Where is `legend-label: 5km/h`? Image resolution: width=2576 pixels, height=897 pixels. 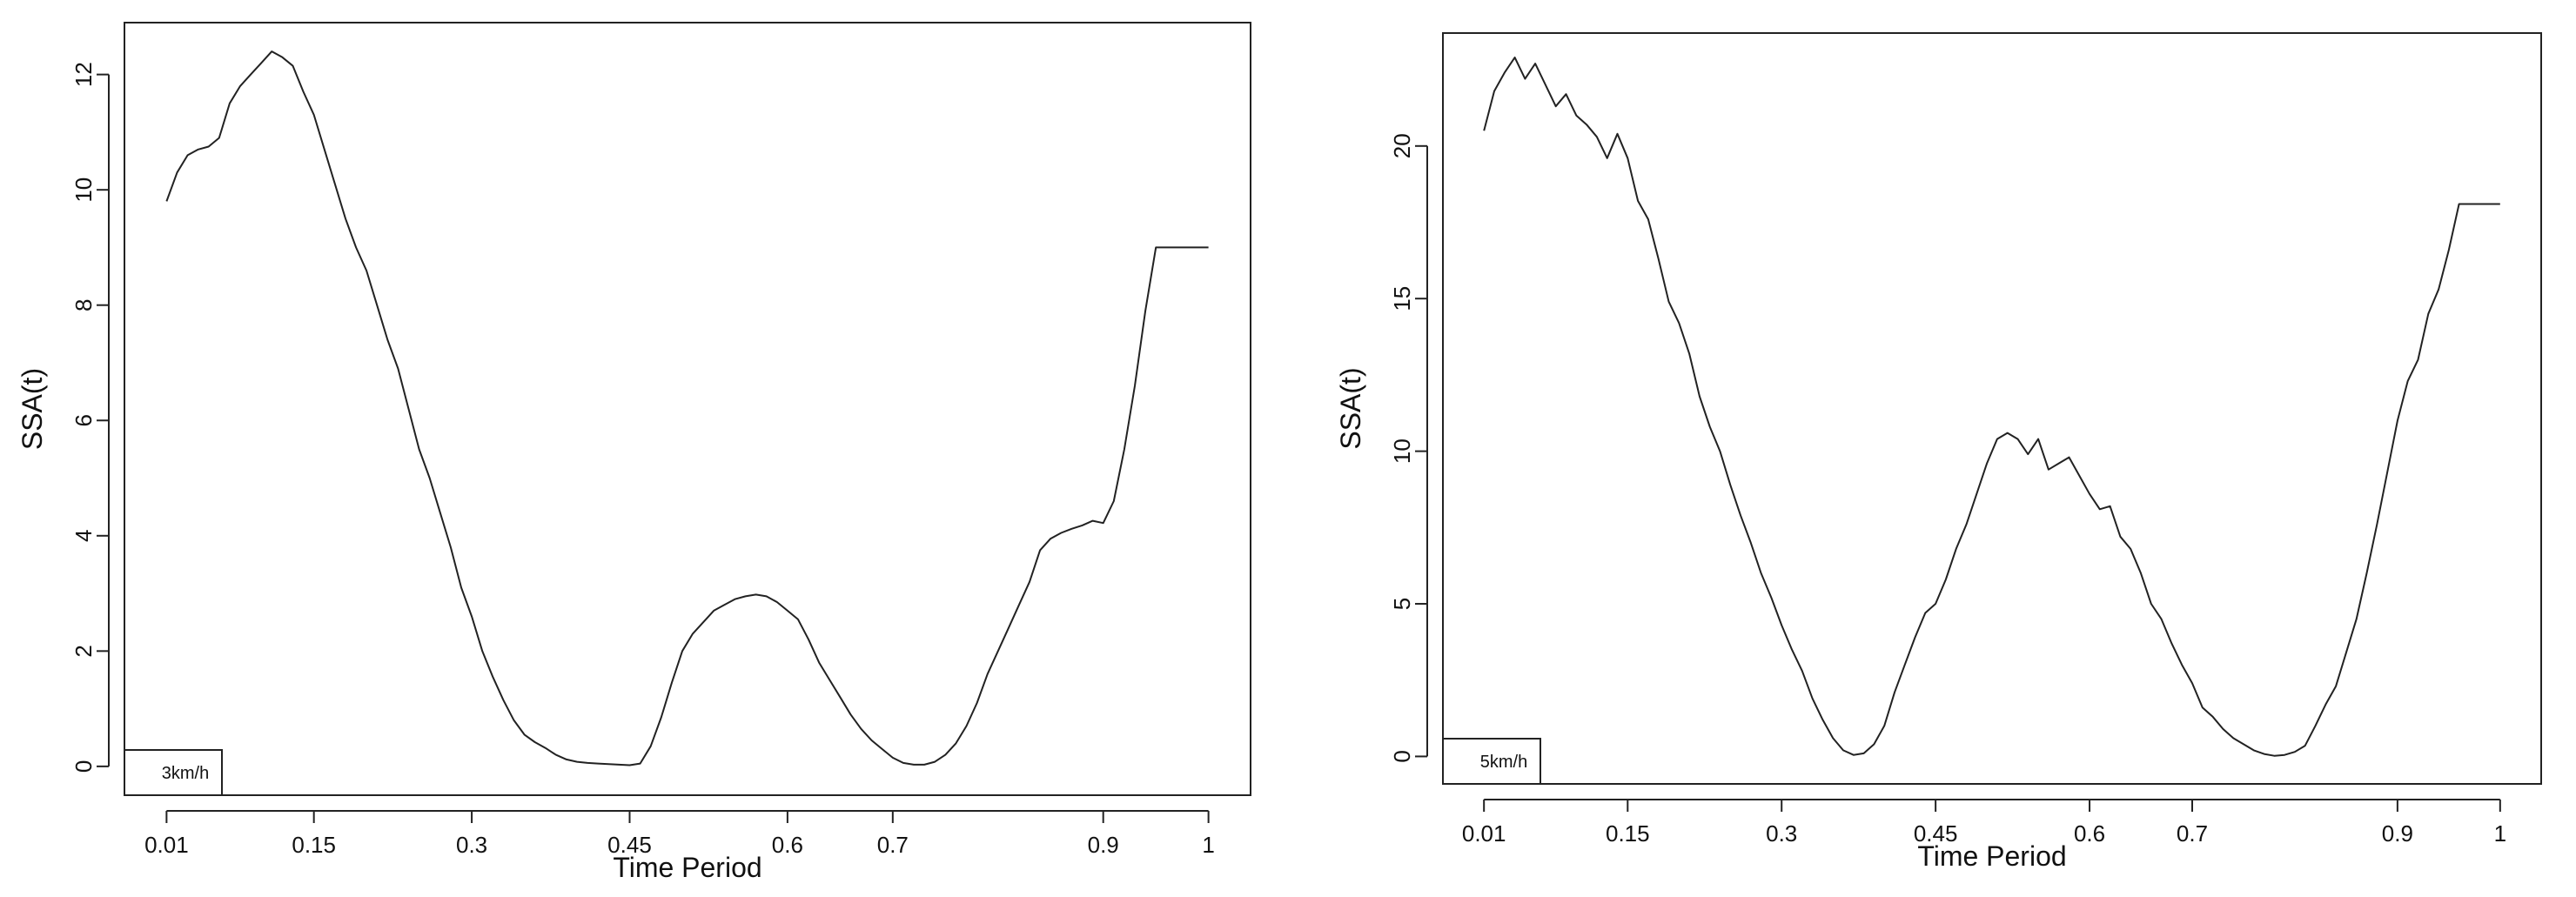 legend-label: 5km/h is located at coordinates (1503, 762).